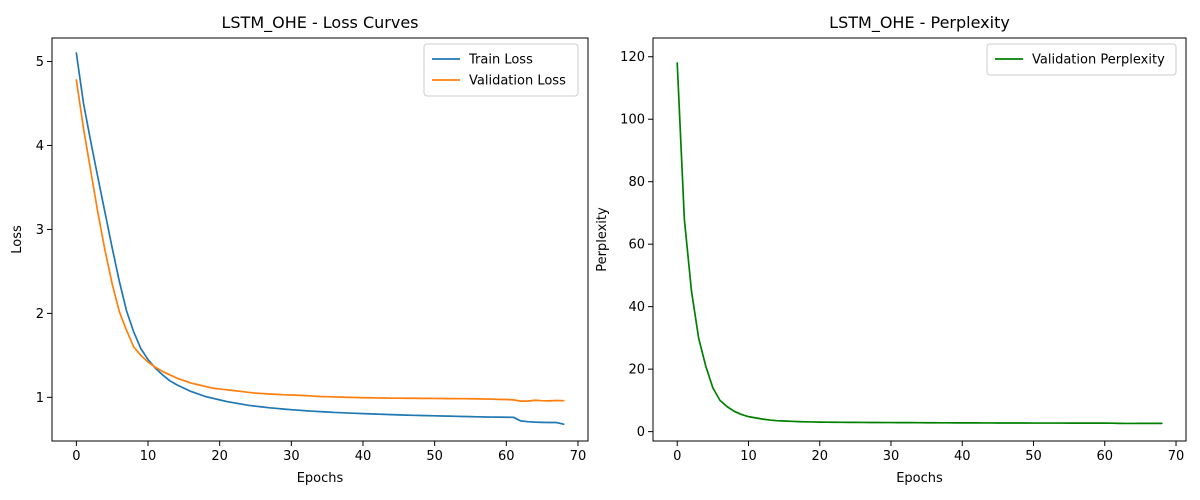 This screenshot has width=1200, height=500. What do you see at coordinates (40, 62) in the screenshot?
I see `y-tick-label: 5` at bounding box center [40, 62].